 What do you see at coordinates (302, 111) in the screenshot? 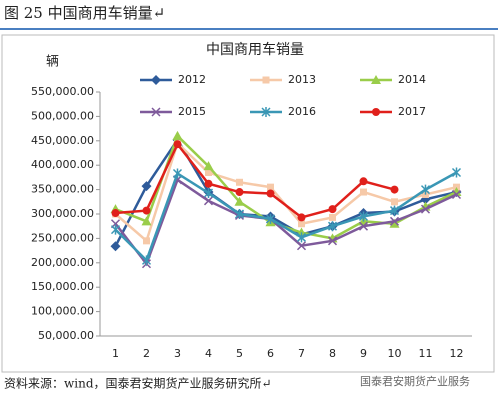
I see `legend-label: 2016` at bounding box center [302, 111].